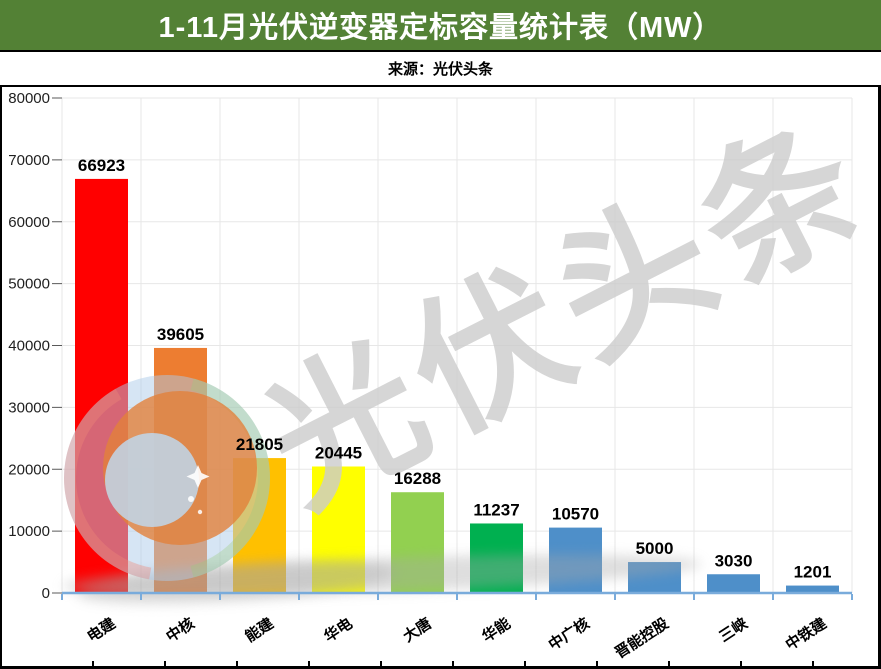 This screenshot has height=669, width=881. What do you see at coordinates (101, 165) in the screenshot?
I see `bar-value-label: 66923` at bounding box center [101, 165].